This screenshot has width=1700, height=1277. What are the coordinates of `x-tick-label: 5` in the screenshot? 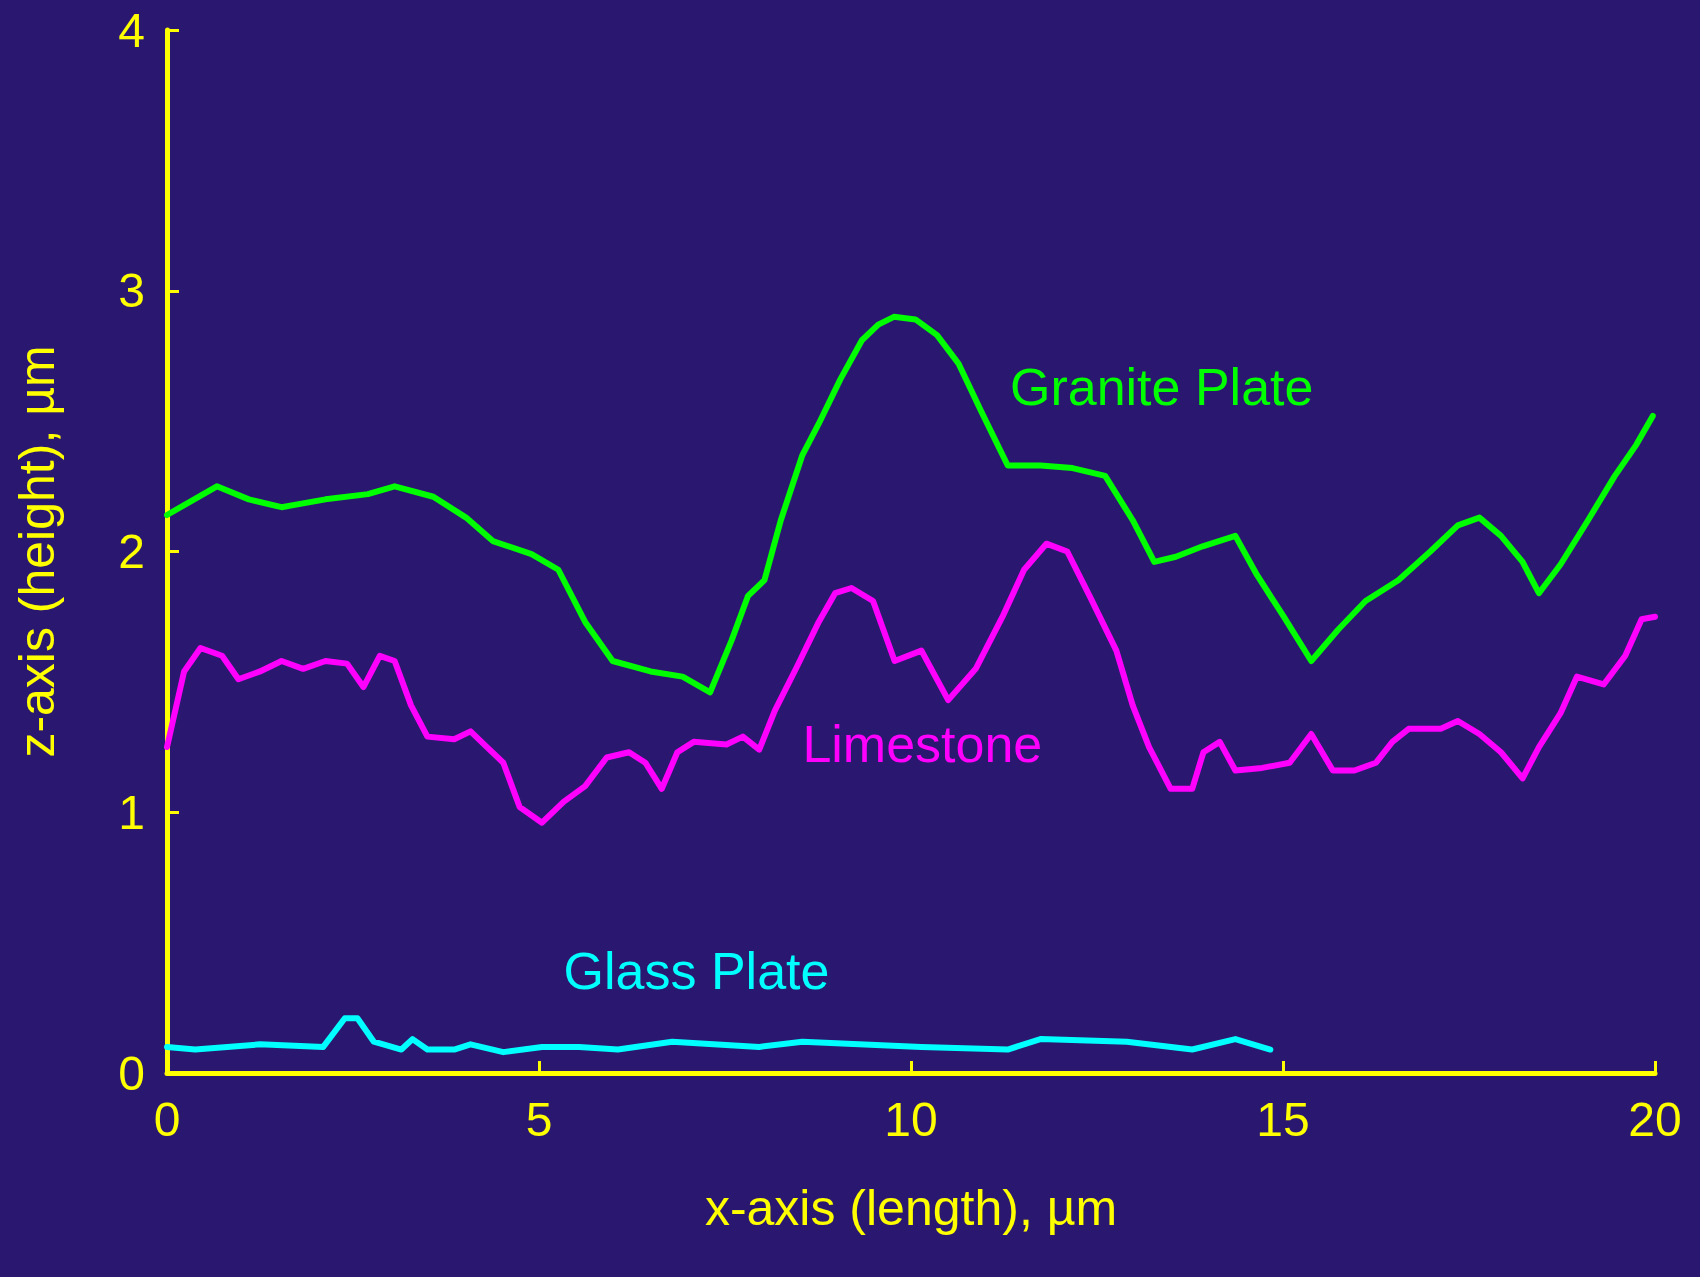 It's located at (539, 1119).